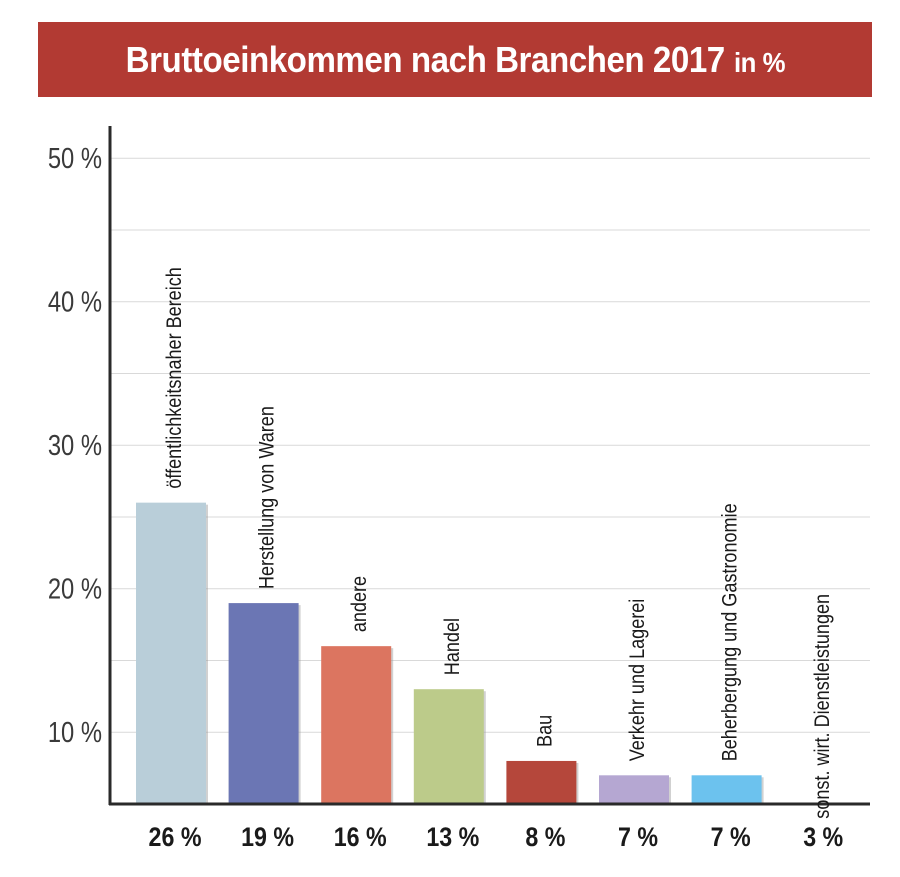 Image resolution: width=900 pixels, height=877 pixels. What do you see at coordinates (730, 632) in the screenshot?
I see `bar-category-label: Beherbergung und Gastronomie` at bounding box center [730, 632].